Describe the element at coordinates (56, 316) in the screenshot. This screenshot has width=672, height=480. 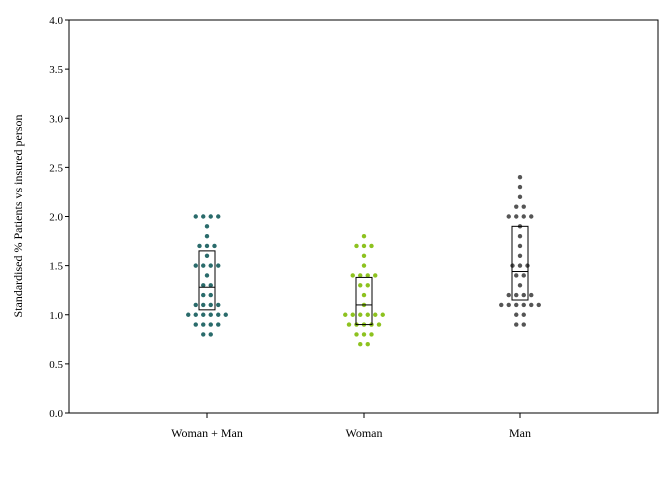
I see `y-tick-label: 1.0` at that location.